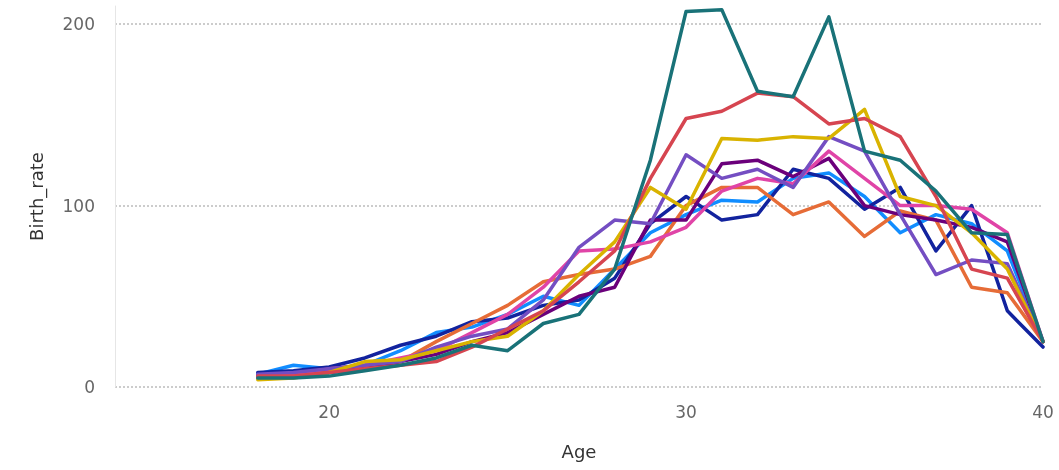 The image size is (1059, 470). Describe the element at coordinates (78, 205) in the screenshot. I see `y-tick-label: 100` at that location.